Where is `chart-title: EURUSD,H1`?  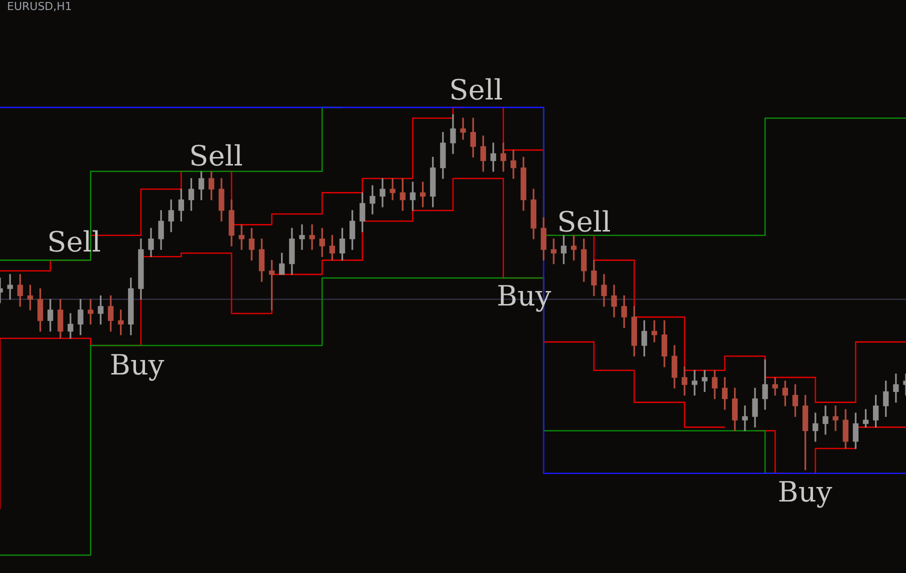 chart-title: EURUSD,H1 is located at coordinates (39, 6).